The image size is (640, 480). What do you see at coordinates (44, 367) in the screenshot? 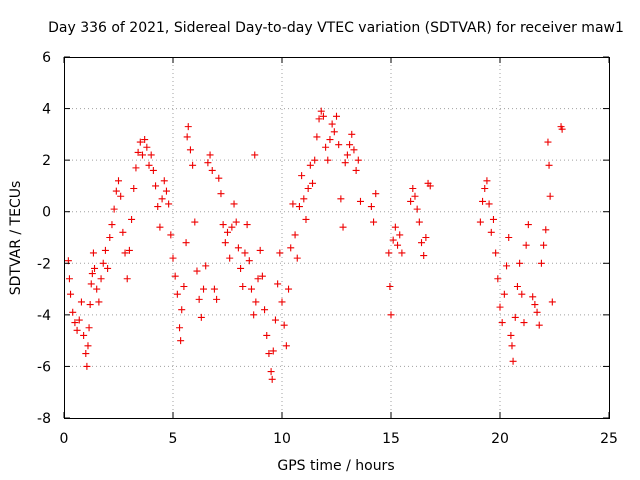
I see `y-tick-label: -6` at bounding box center [44, 367].